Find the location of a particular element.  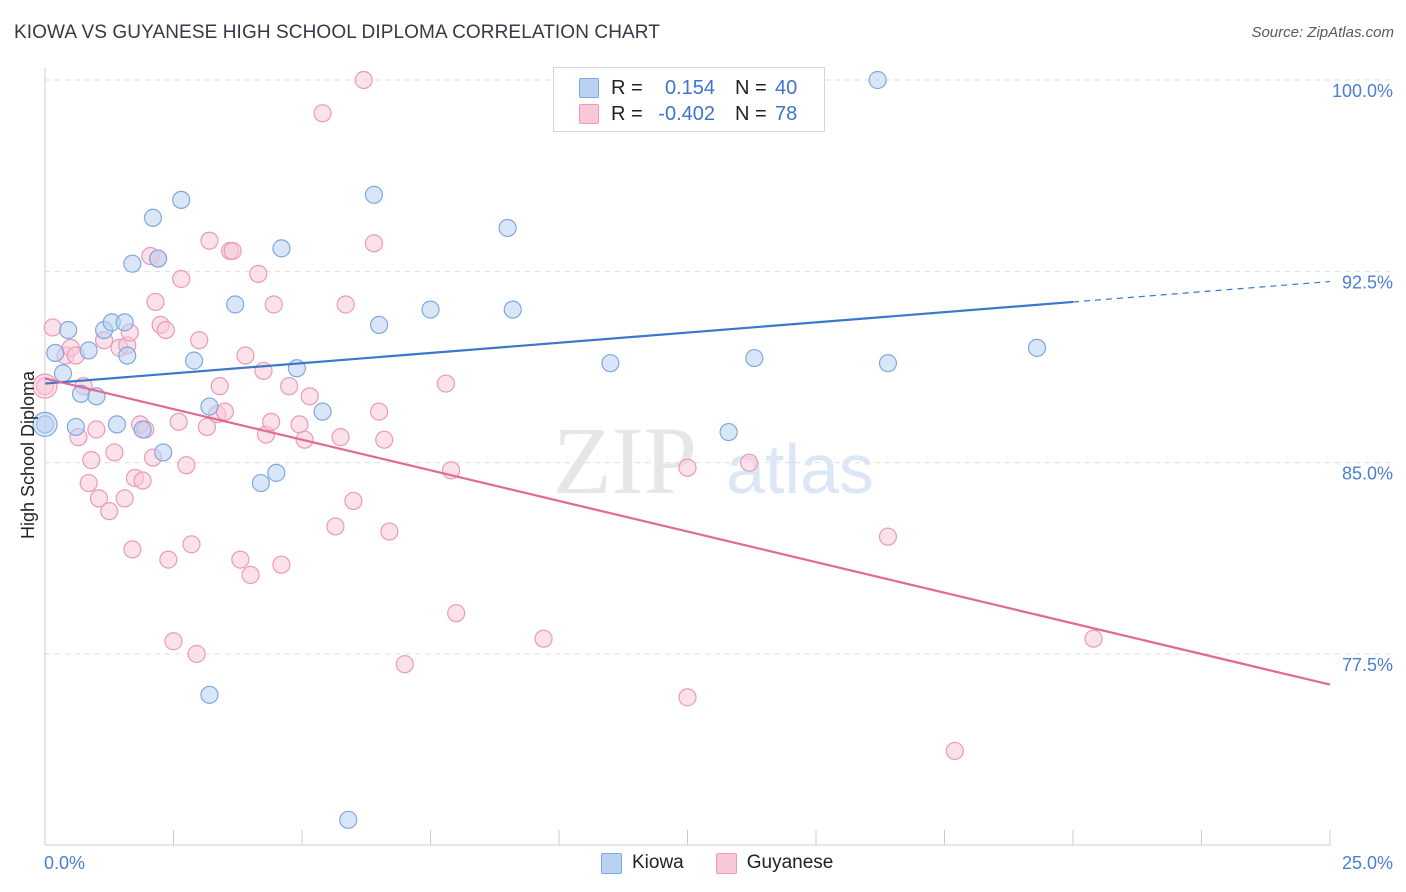

kiowa-swatch is located at coordinates (589, 88).